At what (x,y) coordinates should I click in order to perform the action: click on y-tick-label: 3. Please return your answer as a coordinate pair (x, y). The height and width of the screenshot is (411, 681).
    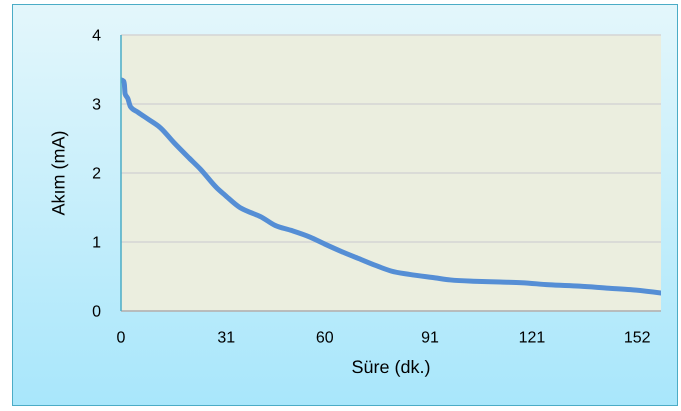
    Looking at the image, I should click on (97, 105).